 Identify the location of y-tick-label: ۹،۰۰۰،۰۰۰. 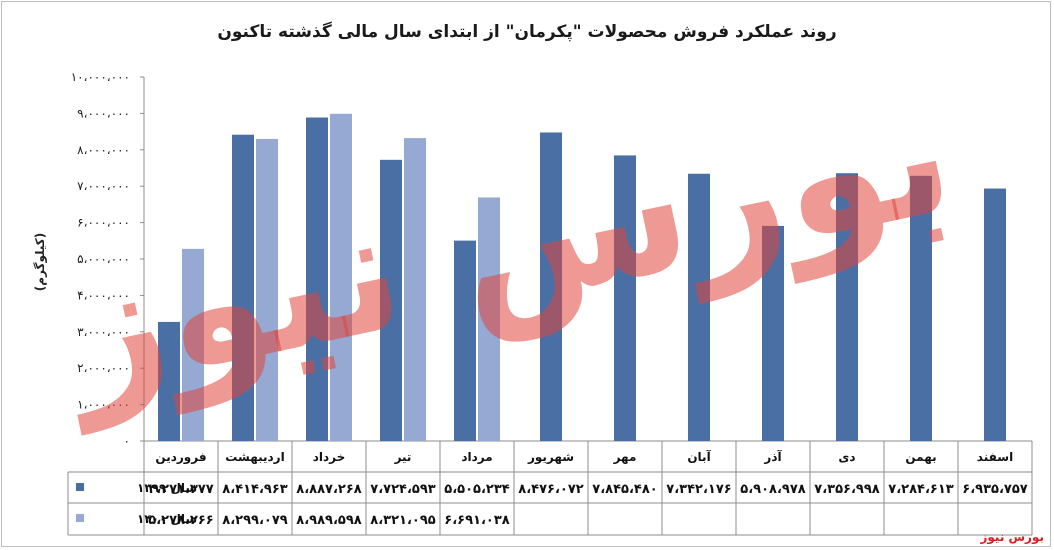
(103, 113).